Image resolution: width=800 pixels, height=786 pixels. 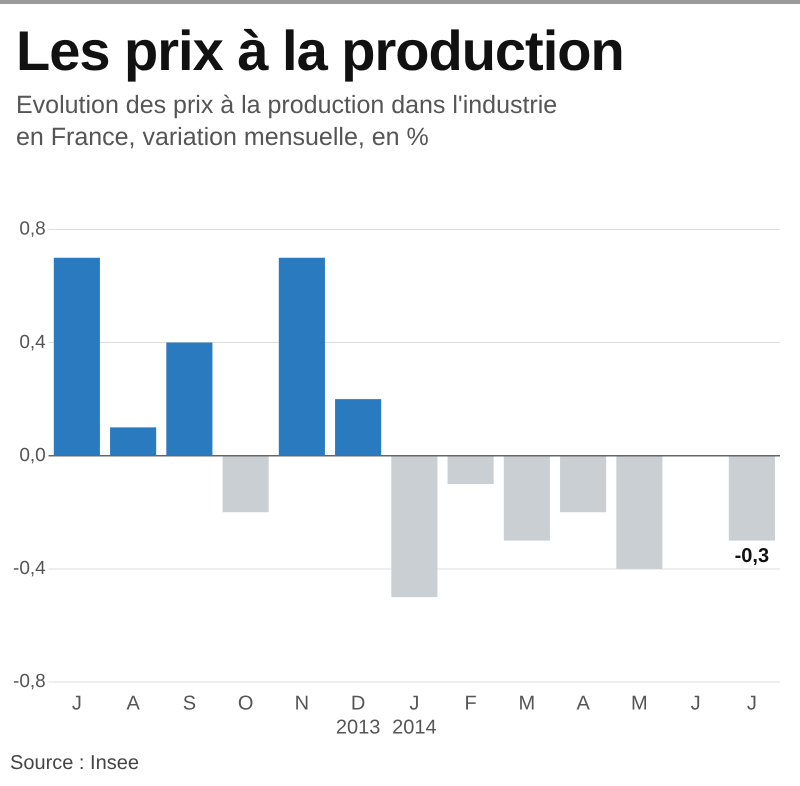 I want to click on y-tick-label: 0,8, so click(x=32, y=229).